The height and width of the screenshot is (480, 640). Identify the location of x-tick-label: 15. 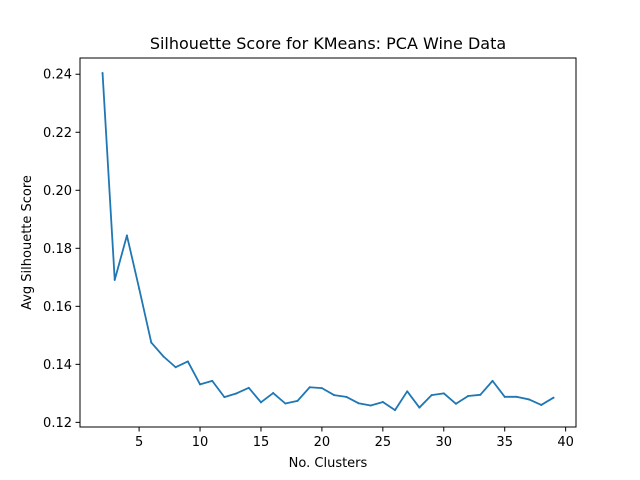
(261, 442).